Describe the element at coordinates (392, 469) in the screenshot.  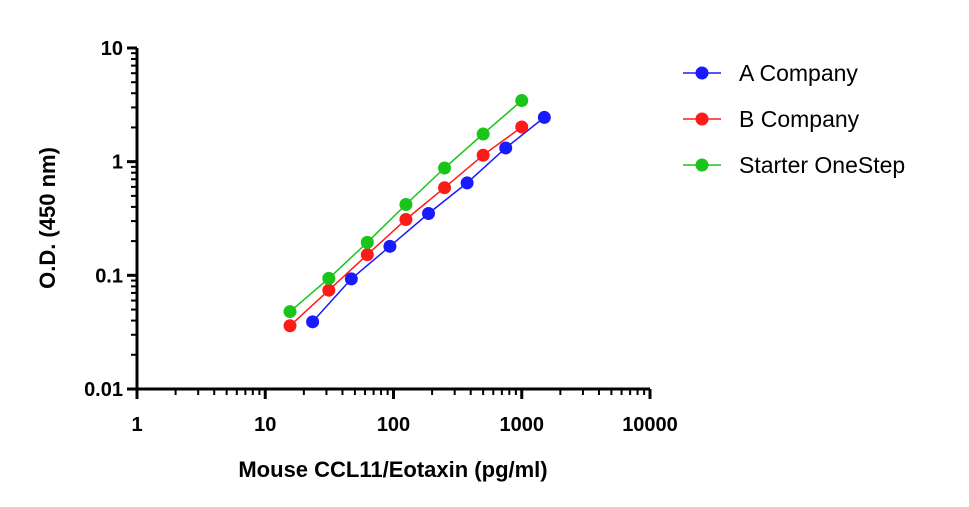
I see `x-axis-title: Mouse CCL11/Eotaxin (pg/ml)` at that location.